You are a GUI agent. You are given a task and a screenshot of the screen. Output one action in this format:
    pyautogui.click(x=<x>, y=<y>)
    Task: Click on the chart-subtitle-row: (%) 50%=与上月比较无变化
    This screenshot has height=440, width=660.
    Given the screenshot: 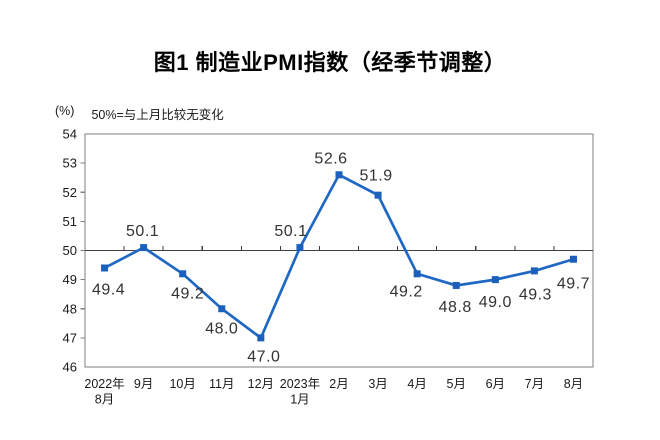 What is the action you would take?
    pyautogui.click(x=139, y=113)
    